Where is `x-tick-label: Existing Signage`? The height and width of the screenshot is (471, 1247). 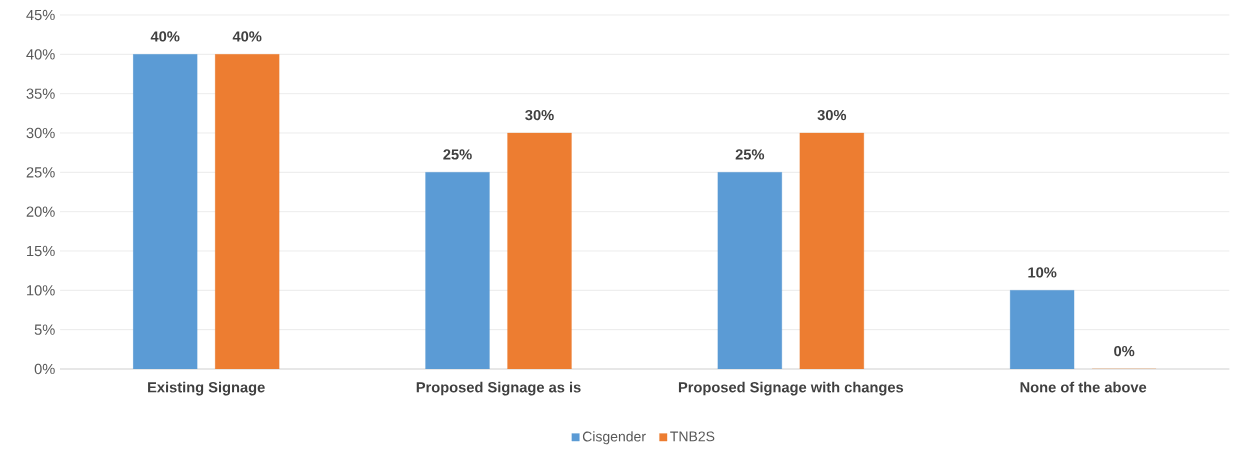
x-tick-label: Existing Signage is located at coordinates (206, 388).